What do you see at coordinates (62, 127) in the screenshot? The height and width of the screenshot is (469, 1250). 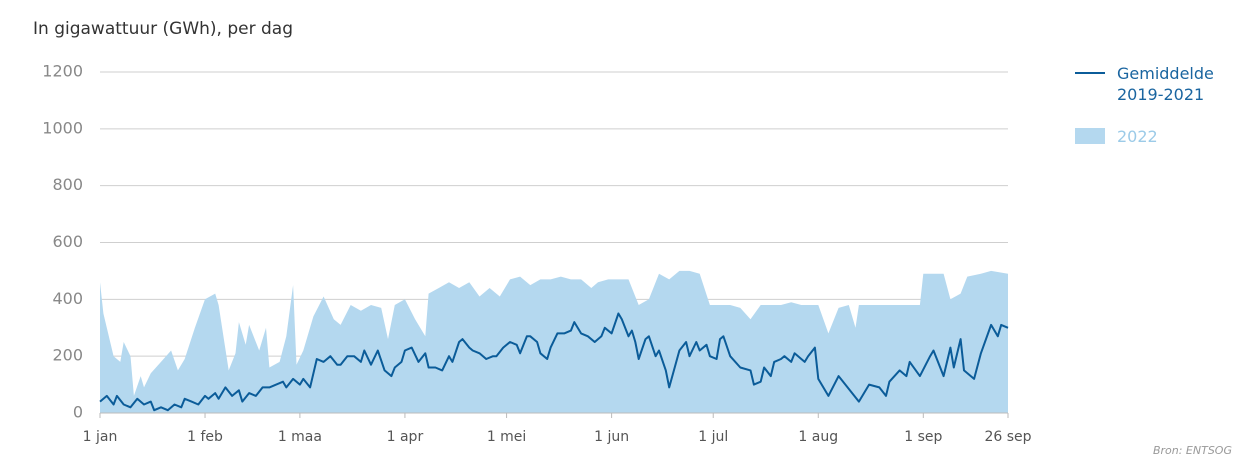 I see `y-tick-label: 1000` at bounding box center [62, 127].